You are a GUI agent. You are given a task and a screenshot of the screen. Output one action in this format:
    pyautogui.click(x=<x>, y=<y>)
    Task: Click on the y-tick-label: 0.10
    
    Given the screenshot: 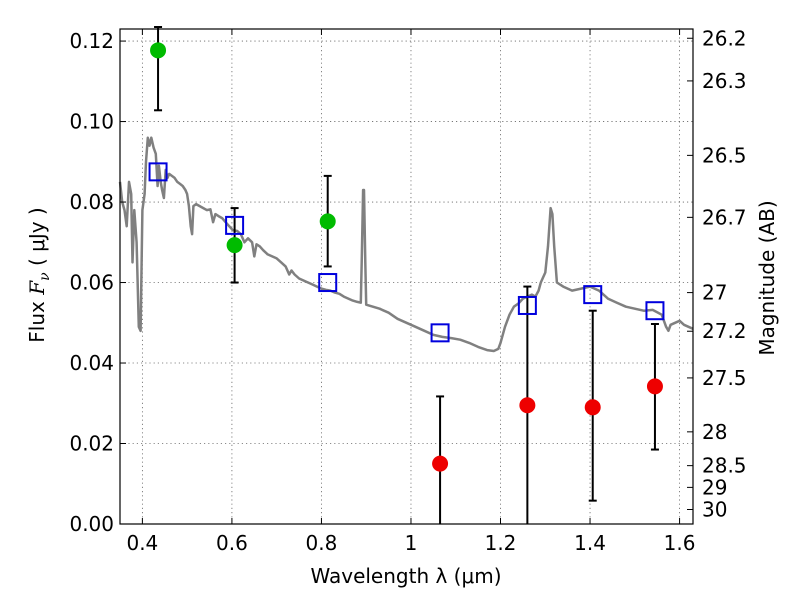 What is the action you would take?
    pyautogui.click(x=91, y=122)
    